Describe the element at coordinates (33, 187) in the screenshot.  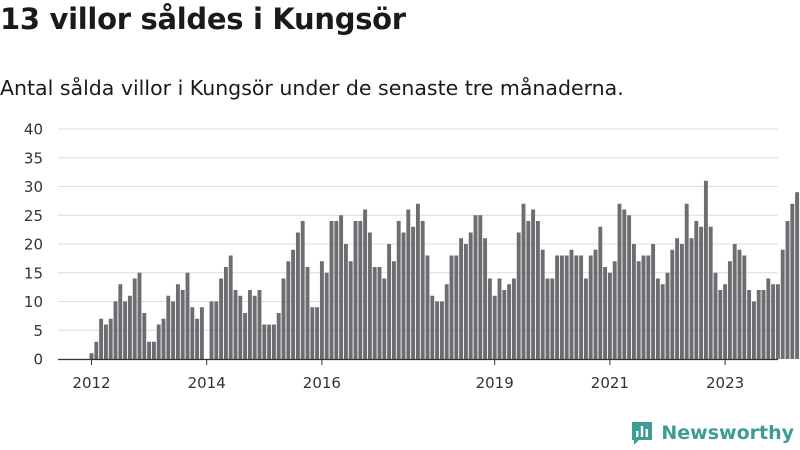
I see `y-tick-label: 30` at that location.